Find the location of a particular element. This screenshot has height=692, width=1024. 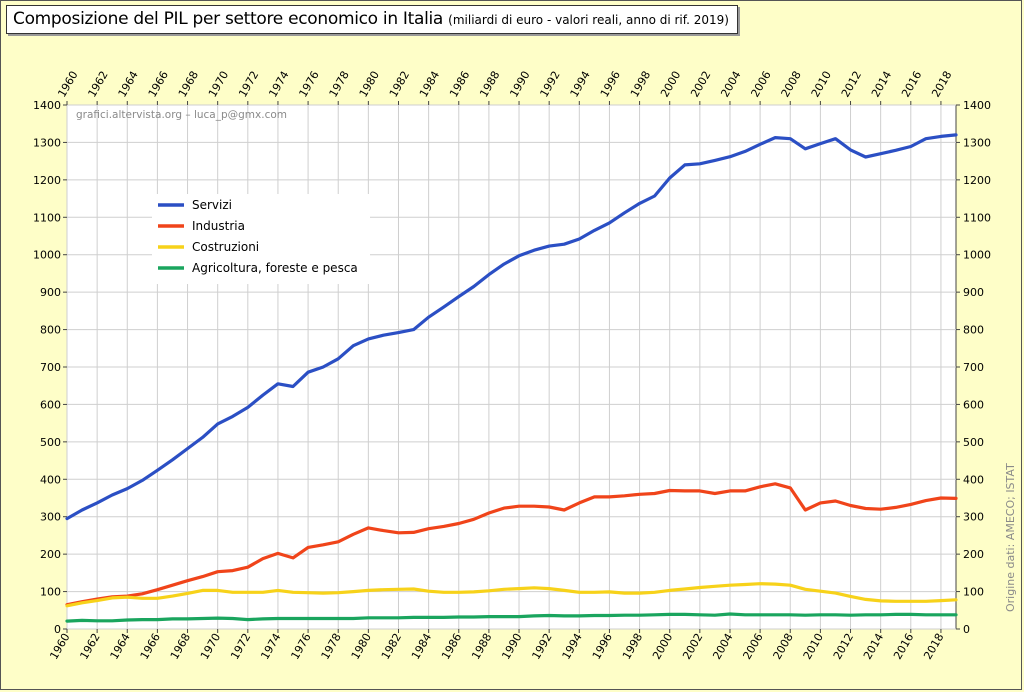

y-tick-label-right: 700 is located at coordinates (973, 367).